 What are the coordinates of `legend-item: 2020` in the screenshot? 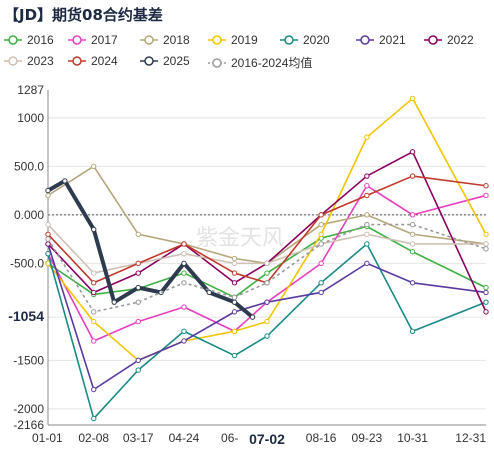 It's located at (305, 40).